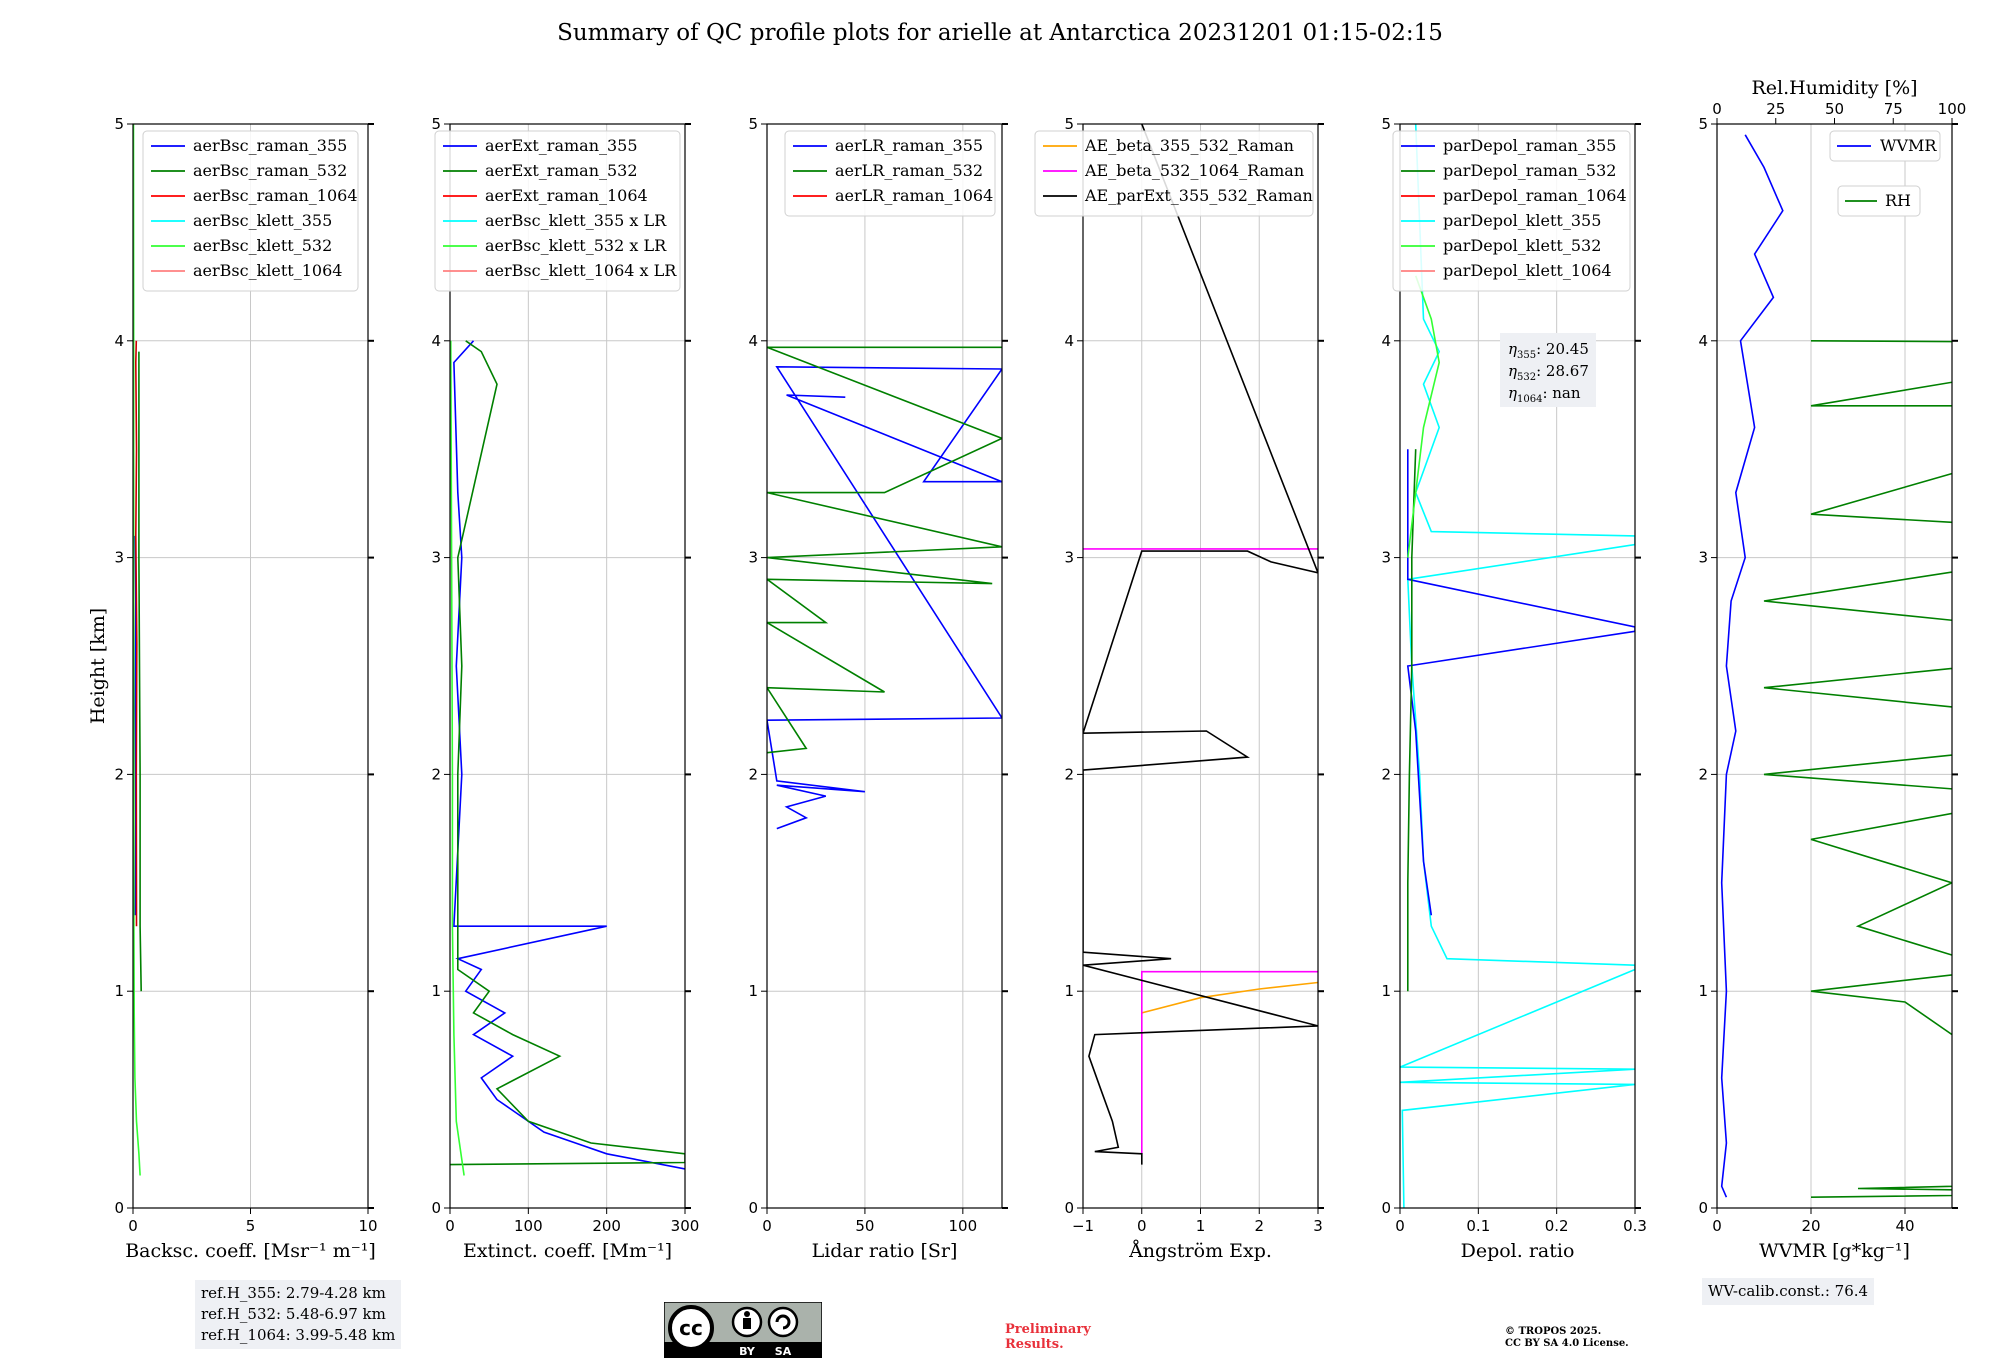 This screenshot has height=1360, width=2000. What do you see at coordinates (1535, 195) in the screenshot?
I see `legend-label: parDepol_raman_1064` at bounding box center [1535, 195].